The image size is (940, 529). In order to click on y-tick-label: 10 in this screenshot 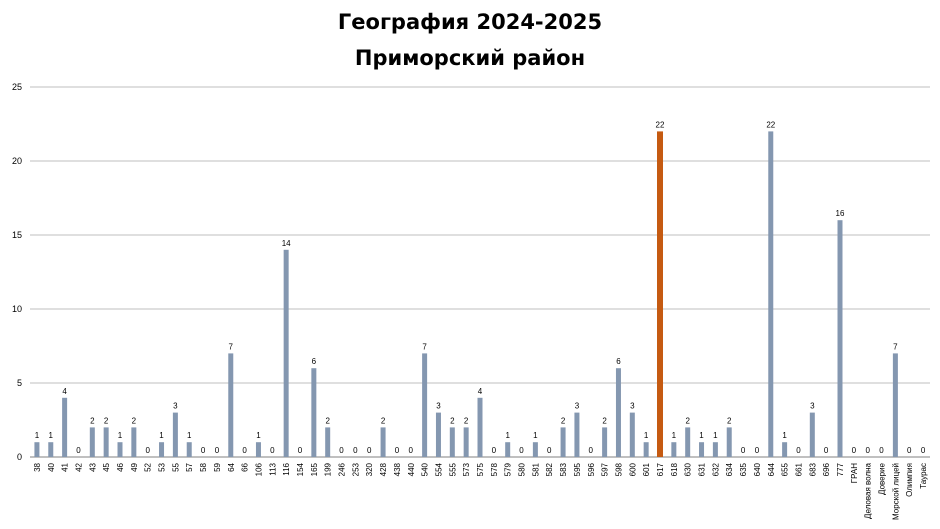, I will do `click(17, 309)`.